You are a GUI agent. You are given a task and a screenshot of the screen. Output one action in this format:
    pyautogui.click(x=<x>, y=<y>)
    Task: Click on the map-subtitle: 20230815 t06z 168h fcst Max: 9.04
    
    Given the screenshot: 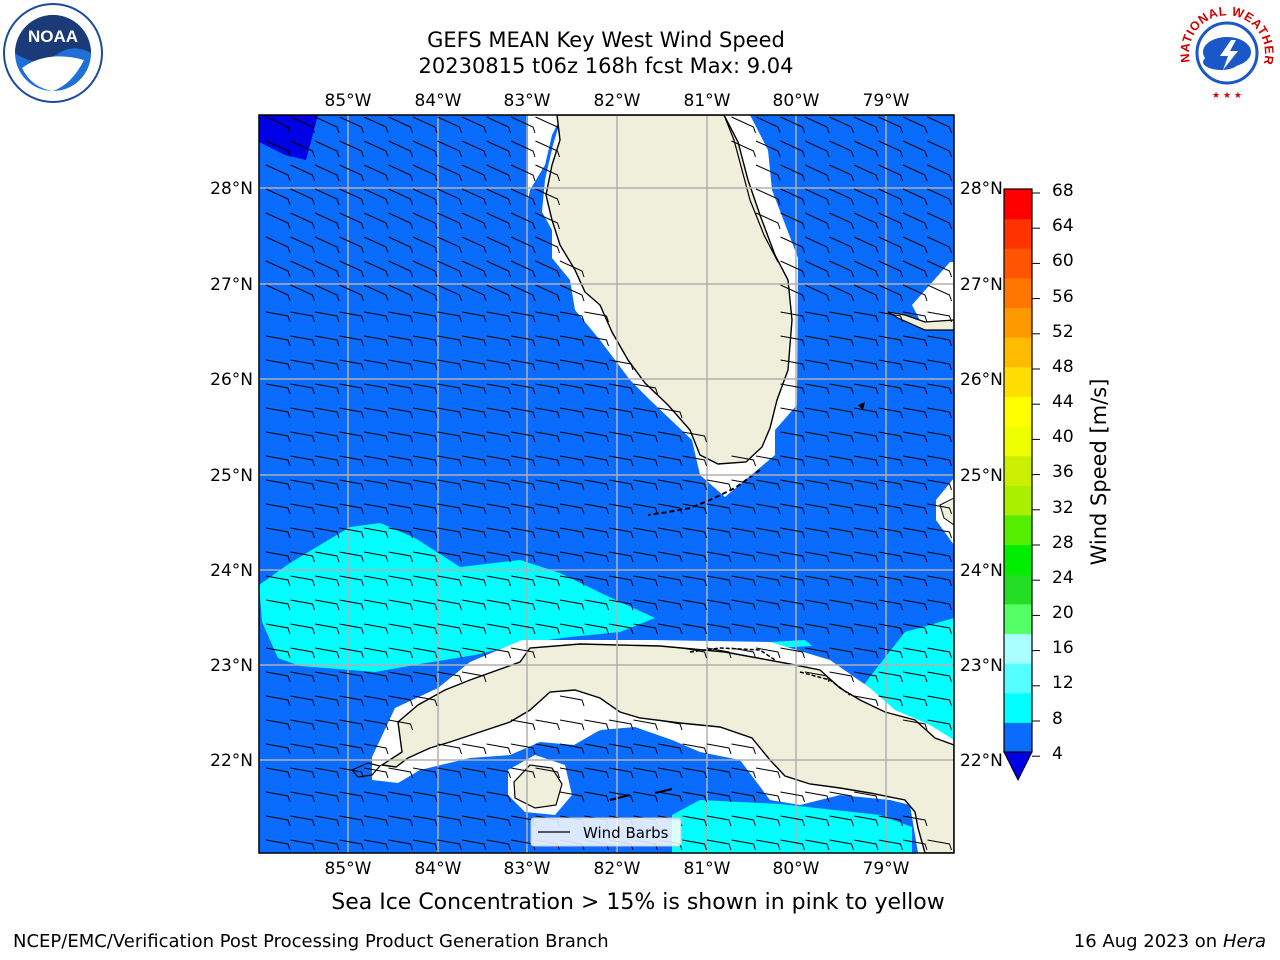 What is the action you would take?
    pyautogui.click(x=606, y=66)
    